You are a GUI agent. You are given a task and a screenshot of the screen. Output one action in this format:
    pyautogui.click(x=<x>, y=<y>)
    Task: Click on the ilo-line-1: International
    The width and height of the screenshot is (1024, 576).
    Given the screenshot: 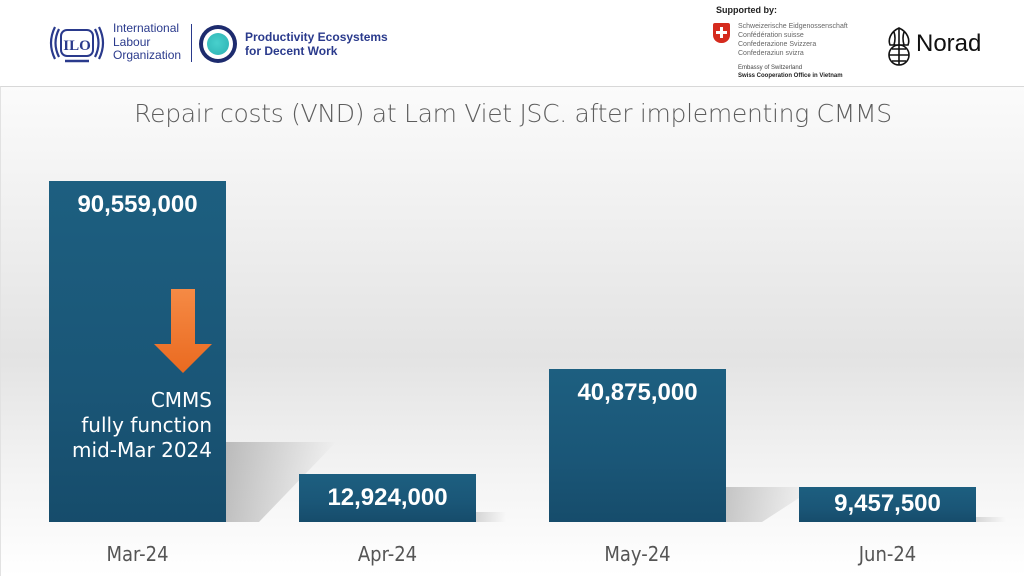 What is the action you would take?
    pyautogui.click(x=146, y=28)
    